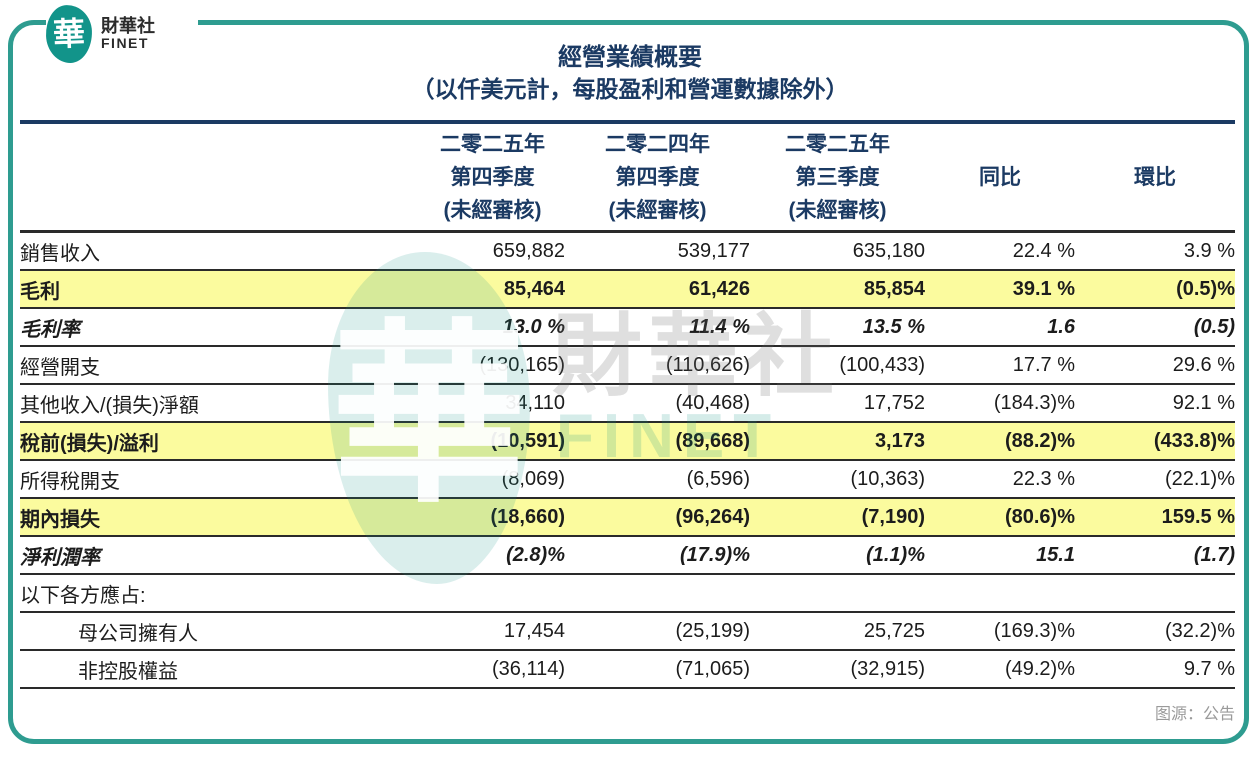 This screenshot has height=771, width=1260. I want to click on row-label: 期內損失, so click(60, 519).